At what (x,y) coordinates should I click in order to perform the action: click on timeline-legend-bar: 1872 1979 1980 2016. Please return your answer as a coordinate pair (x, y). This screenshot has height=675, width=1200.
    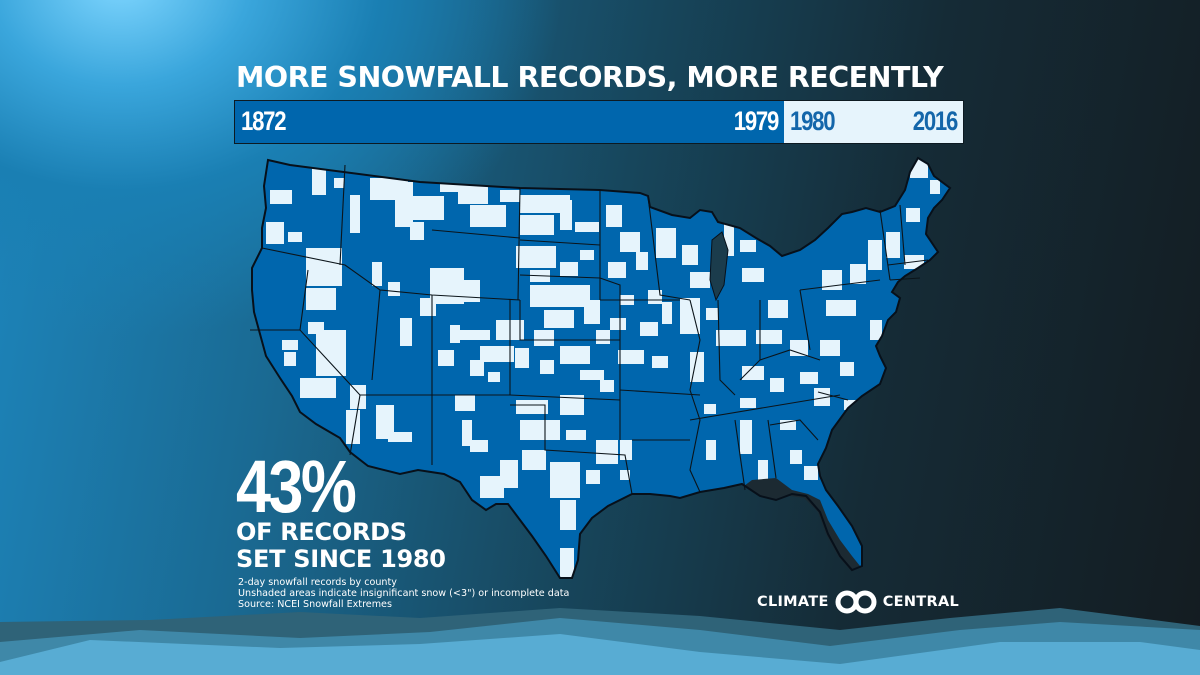
    Looking at the image, I should click on (599, 122).